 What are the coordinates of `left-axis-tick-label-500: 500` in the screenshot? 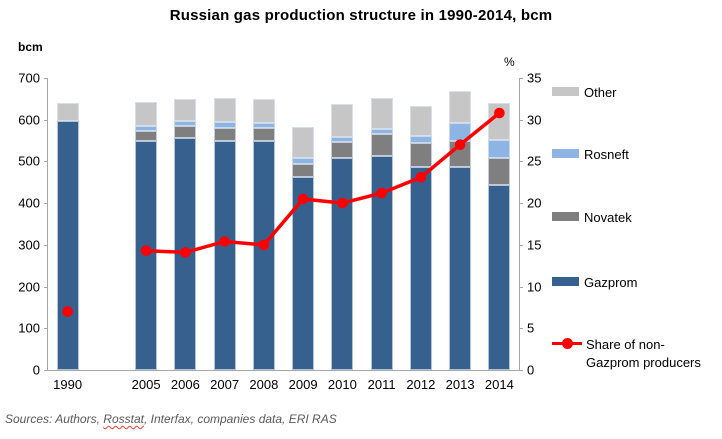 It's located at (29, 161).